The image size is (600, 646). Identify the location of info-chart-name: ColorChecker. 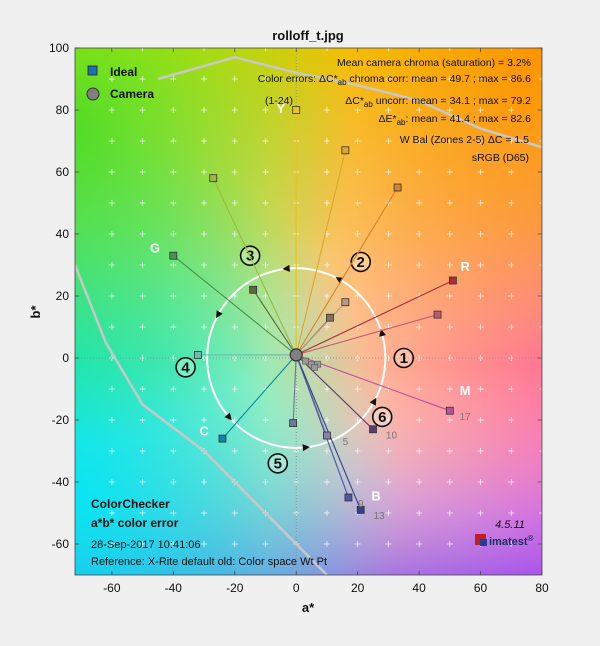
(130, 504).